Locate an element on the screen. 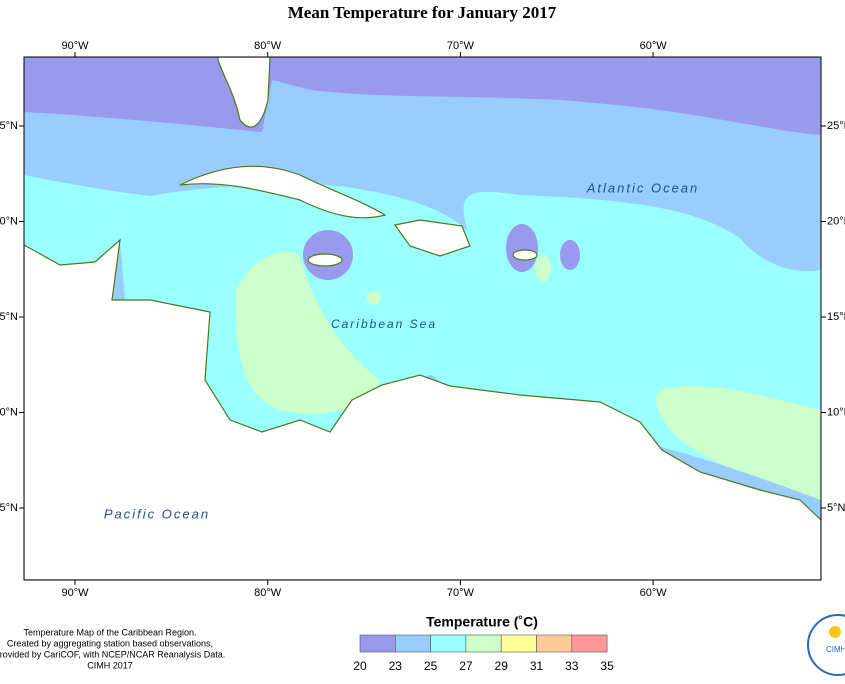 The height and width of the screenshot is (684, 845). legend-tick: 31 is located at coordinates (537, 666).